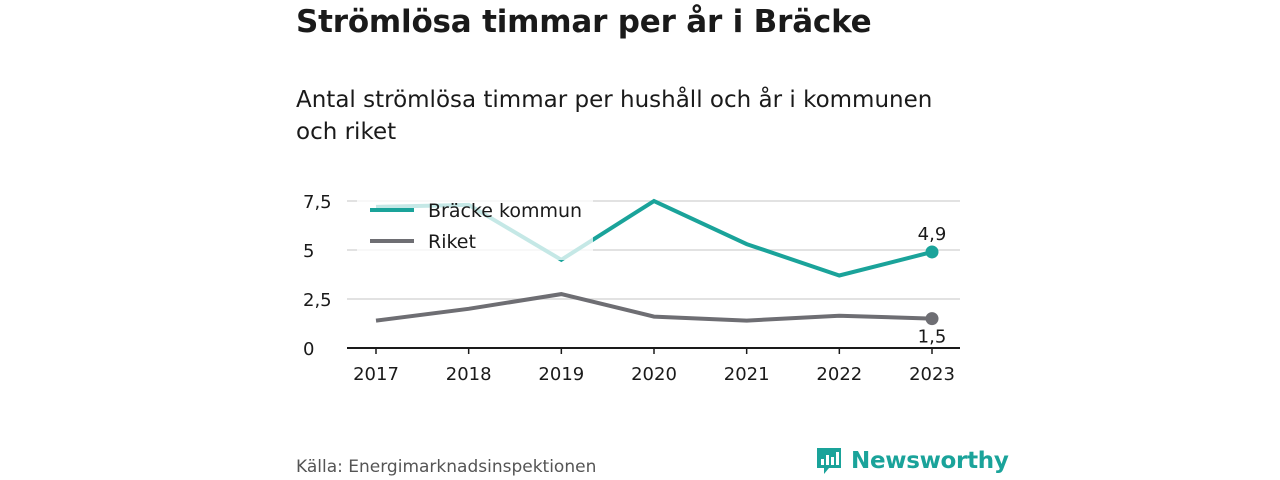  Describe the element at coordinates (932, 252) in the screenshot. I see `series-endpoint-bracke` at that location.